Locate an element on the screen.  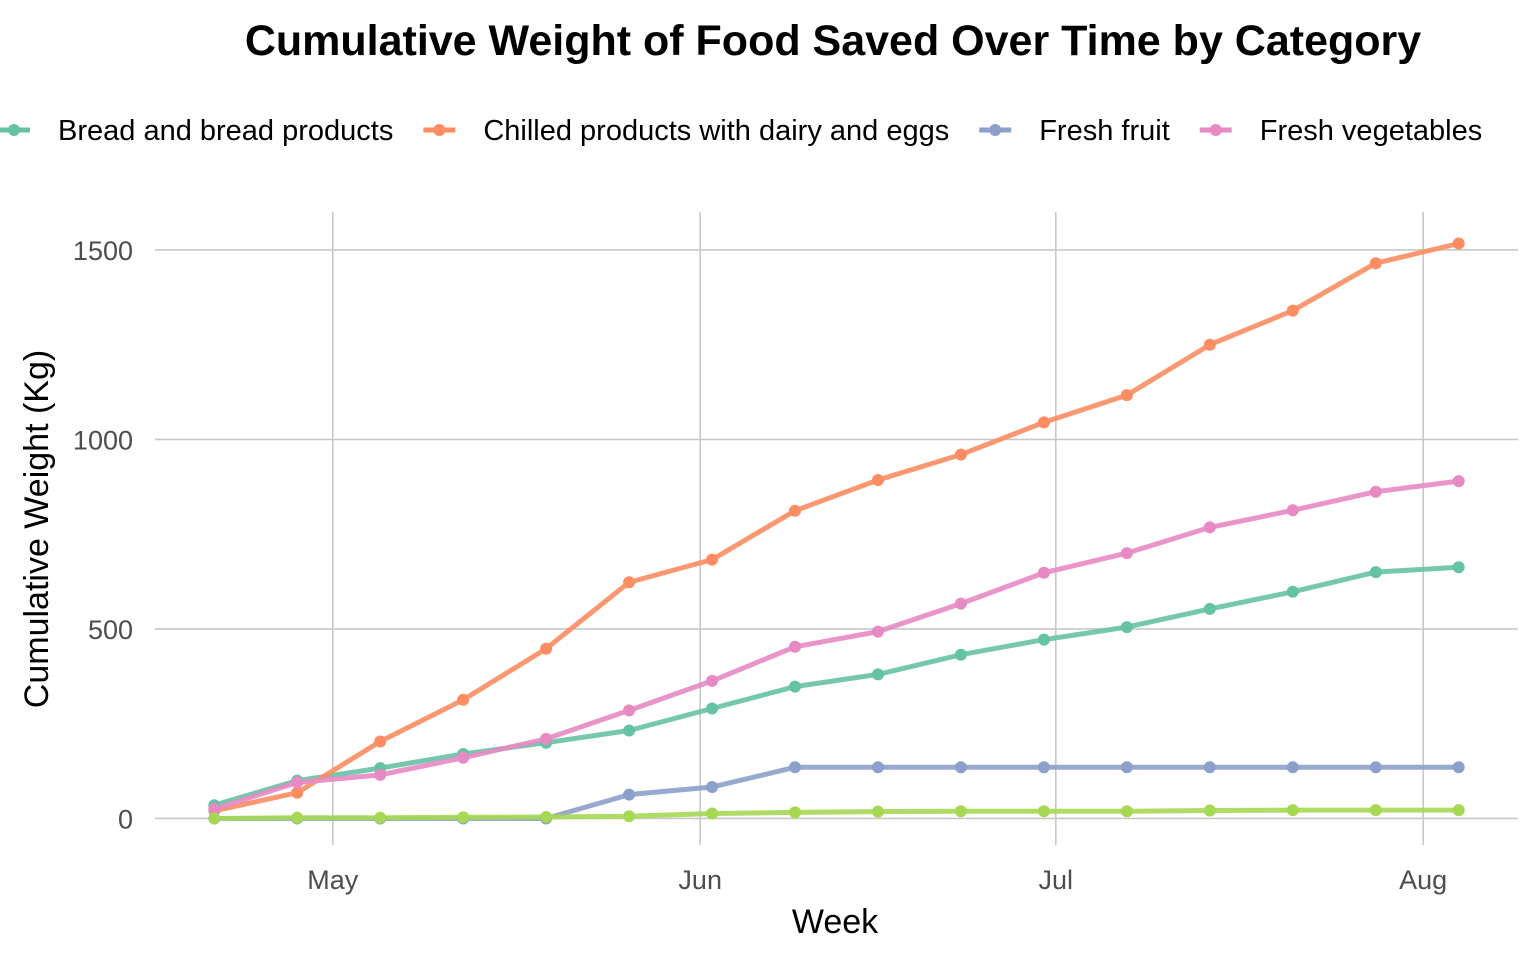
x-tick-label: May is located at coordinates (333, 880).